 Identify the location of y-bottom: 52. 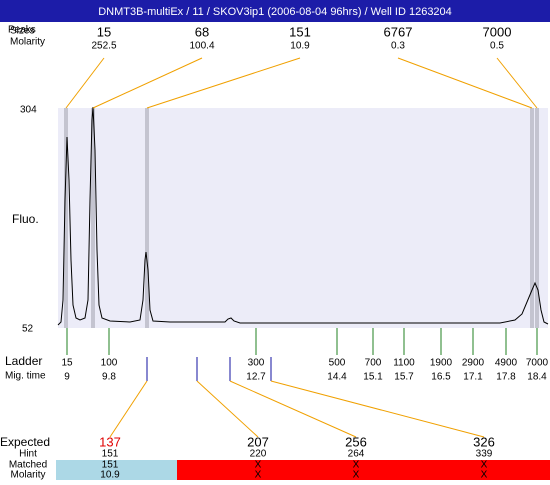
(28, 329).